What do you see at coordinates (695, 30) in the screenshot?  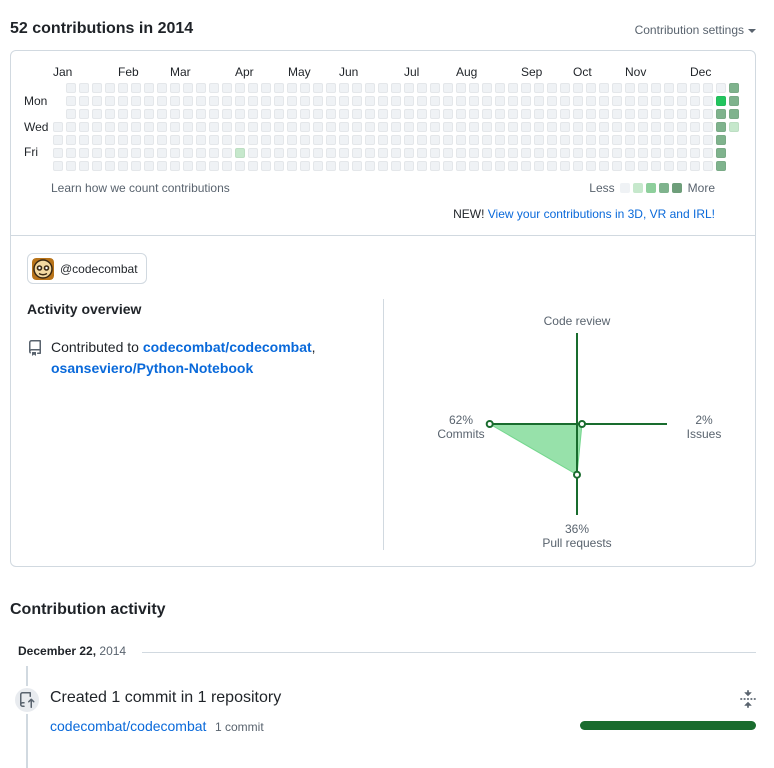 I see `contribution-settings-dropdown: Contribution settings` at bounding box center [695, 30].